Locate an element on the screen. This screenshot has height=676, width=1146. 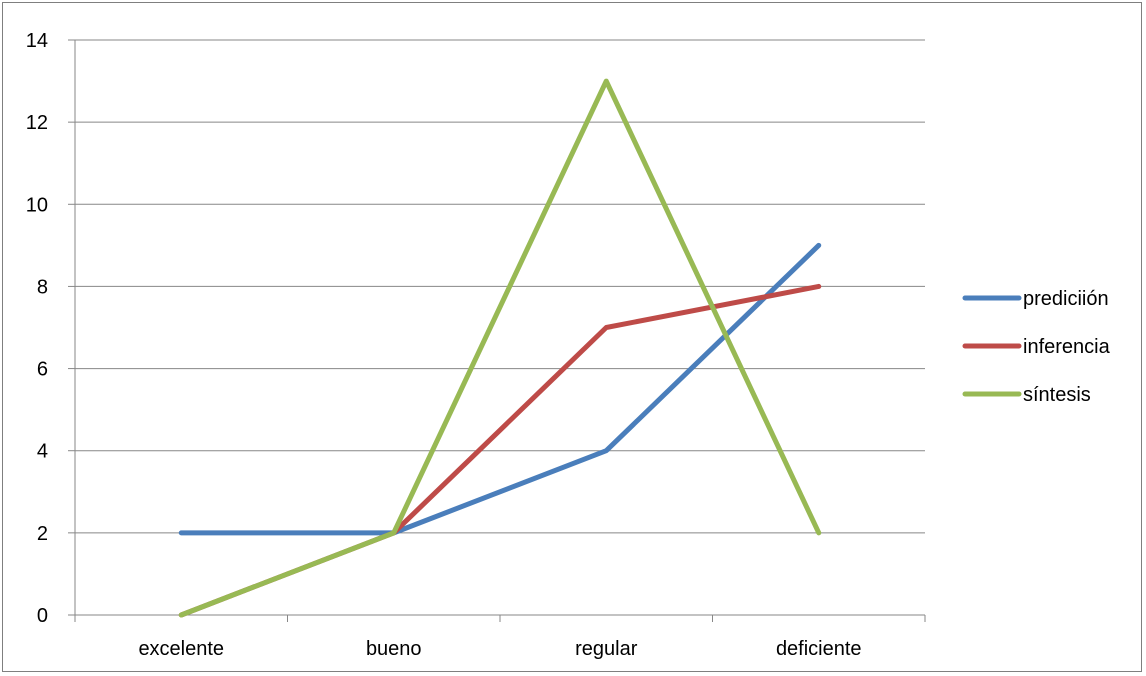
x-tick-label: regular is located at coordinates (606, 649).